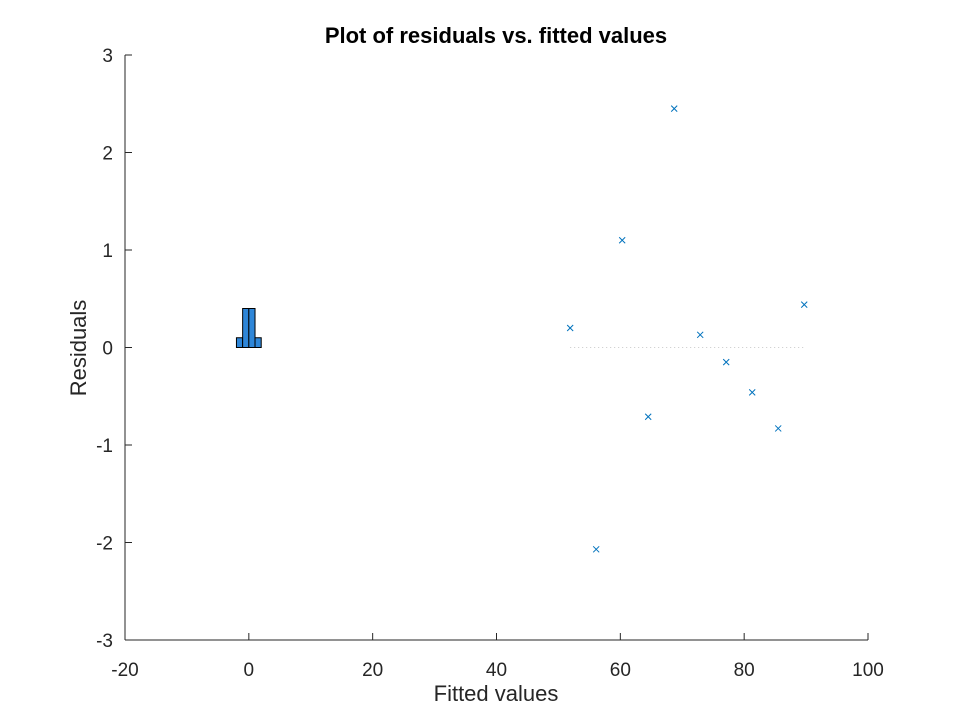 The width and height of the screenshot is (960, 720). I want to click on y-tick-label: -1, so click(104, 446).